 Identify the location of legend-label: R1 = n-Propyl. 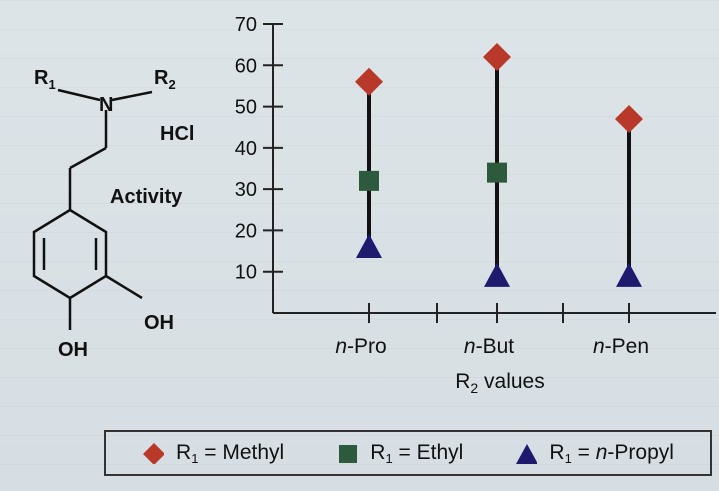
(611, 453).